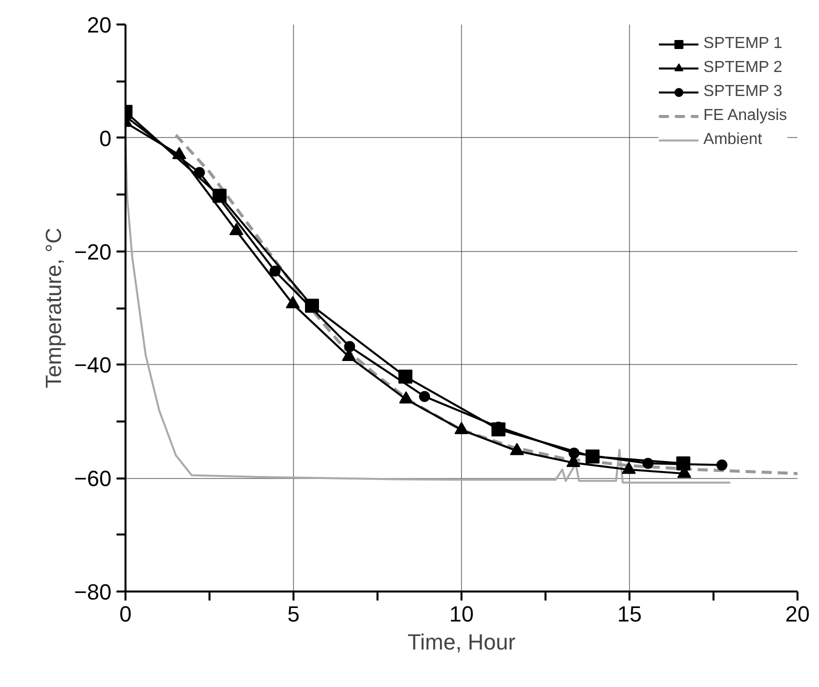 The width and height of the screenshot is (819, 687). Describe the element at coordinates (742, 92) in the screenshot. I see `legend-label: SPTEMP 3` at that location.